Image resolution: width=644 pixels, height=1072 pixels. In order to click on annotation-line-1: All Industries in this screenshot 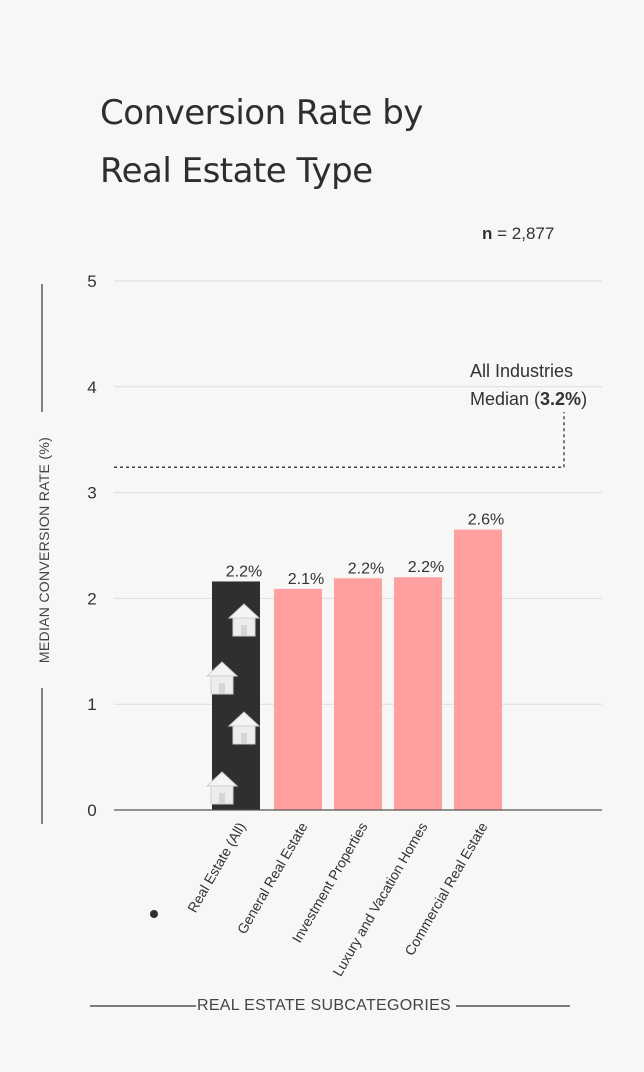, I will do `click(522, 371)`.